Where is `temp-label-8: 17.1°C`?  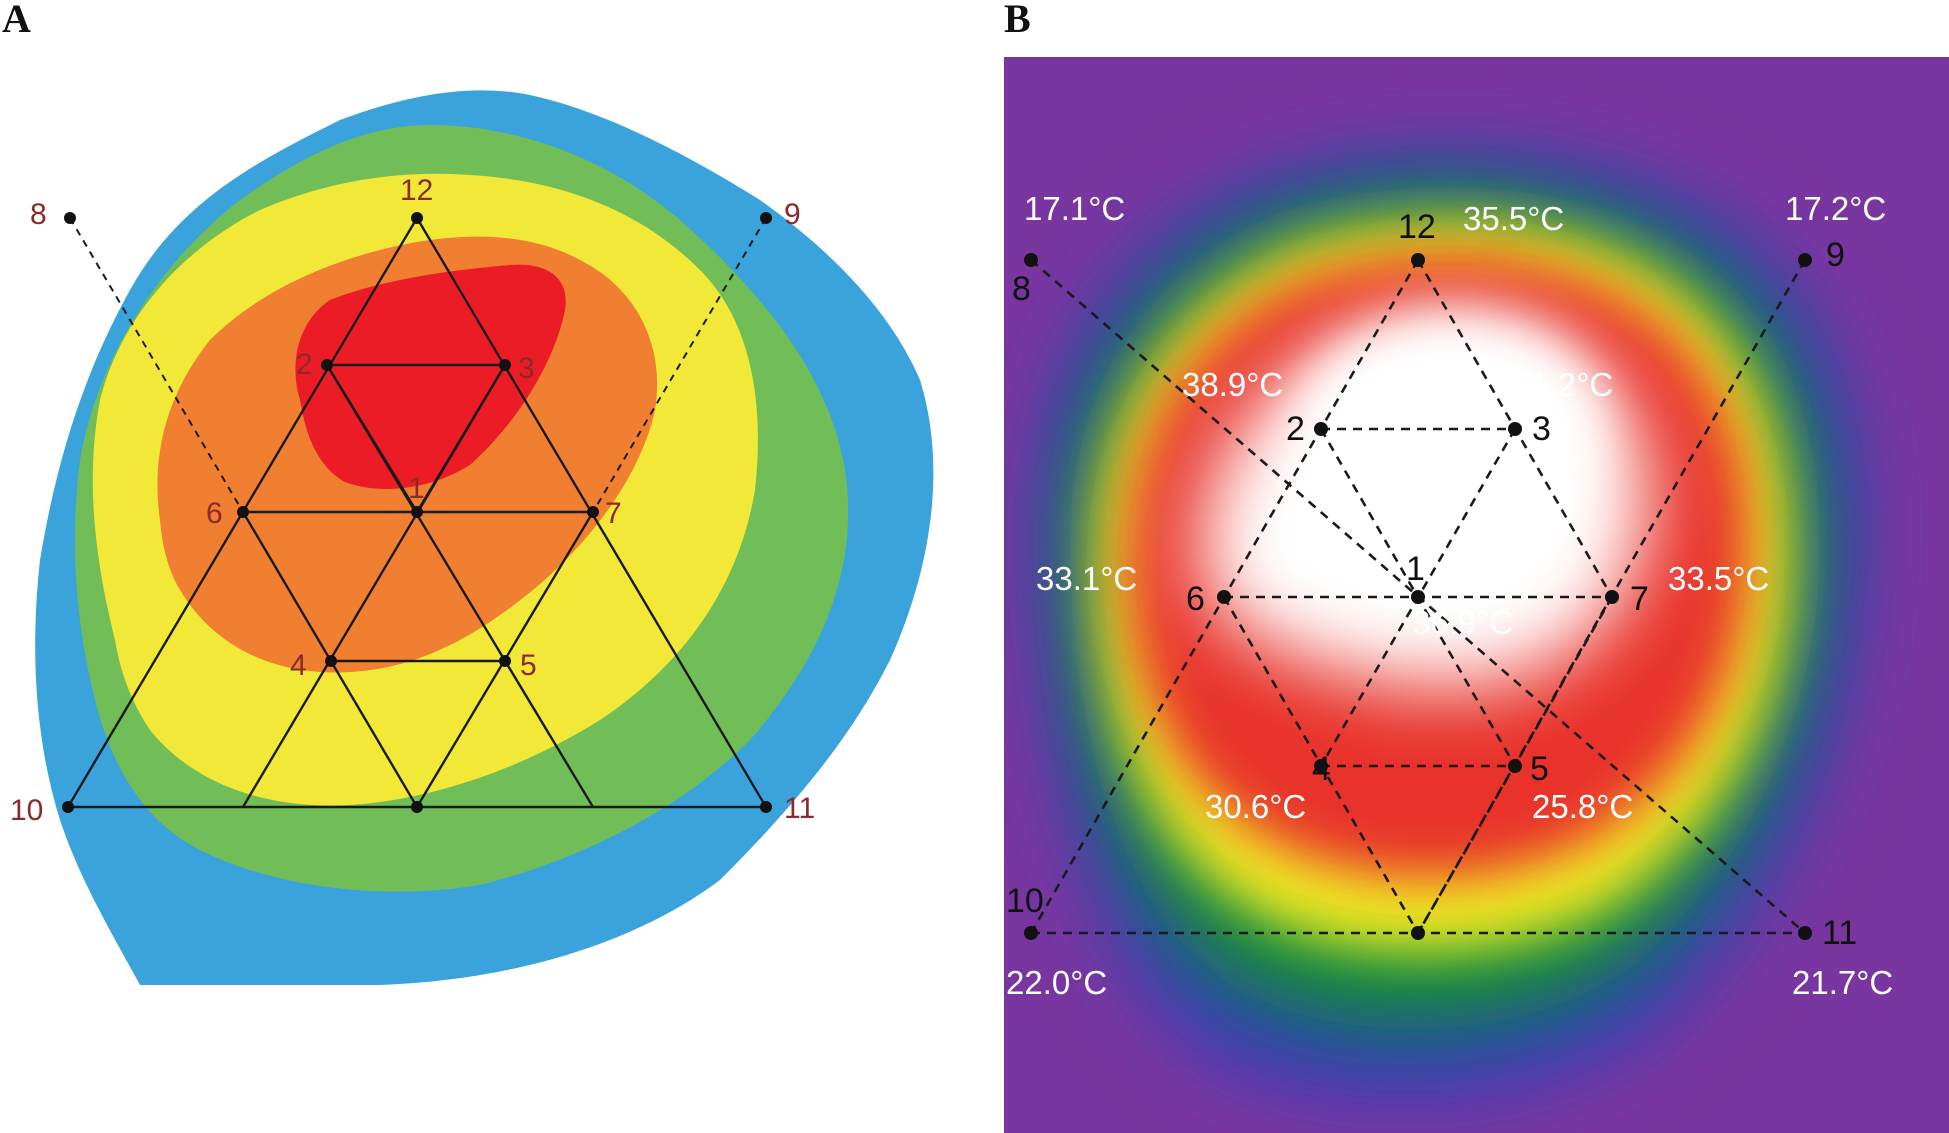 temp-label-8: 17.1°C is located at coordinates (1074, 208).